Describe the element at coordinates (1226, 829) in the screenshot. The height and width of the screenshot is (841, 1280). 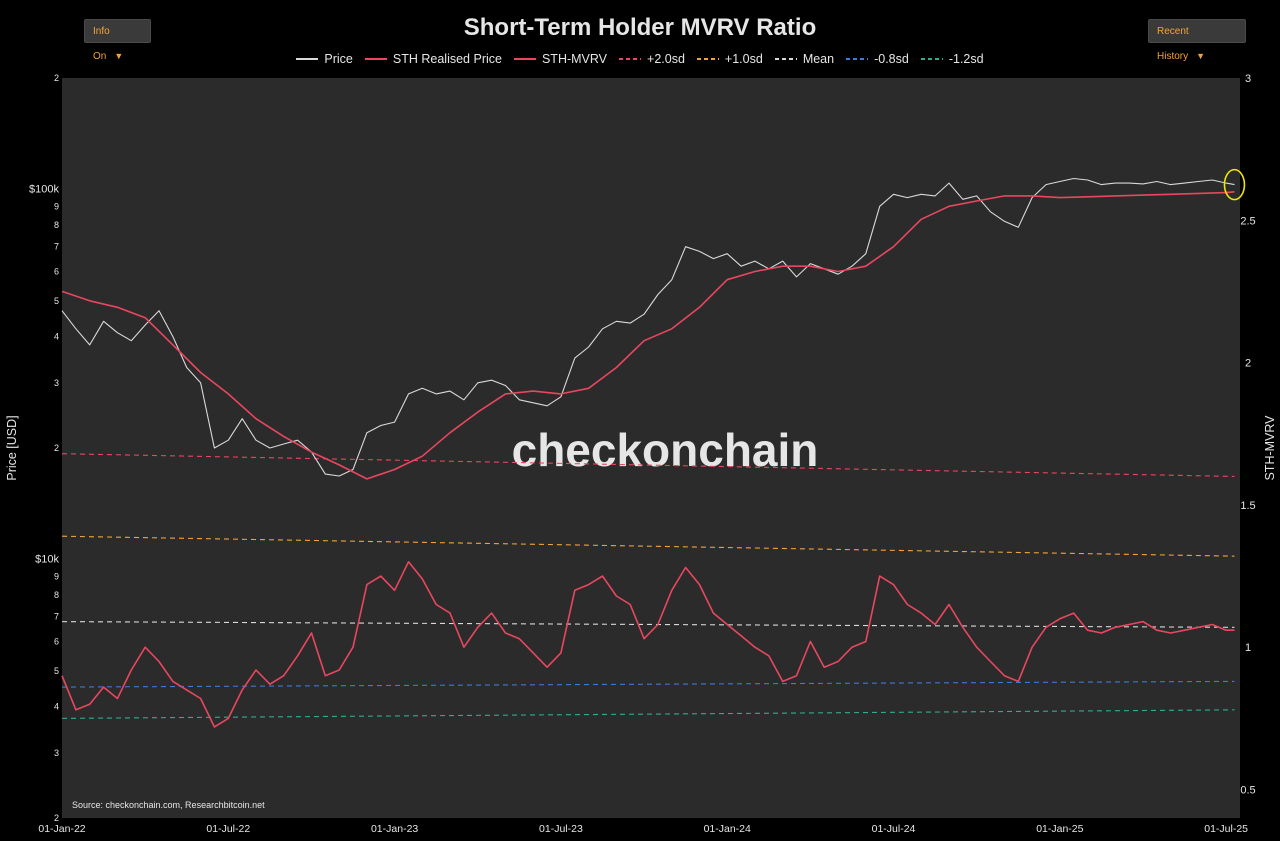
I see `x-tick-label: 01-Jul-25` at that location.